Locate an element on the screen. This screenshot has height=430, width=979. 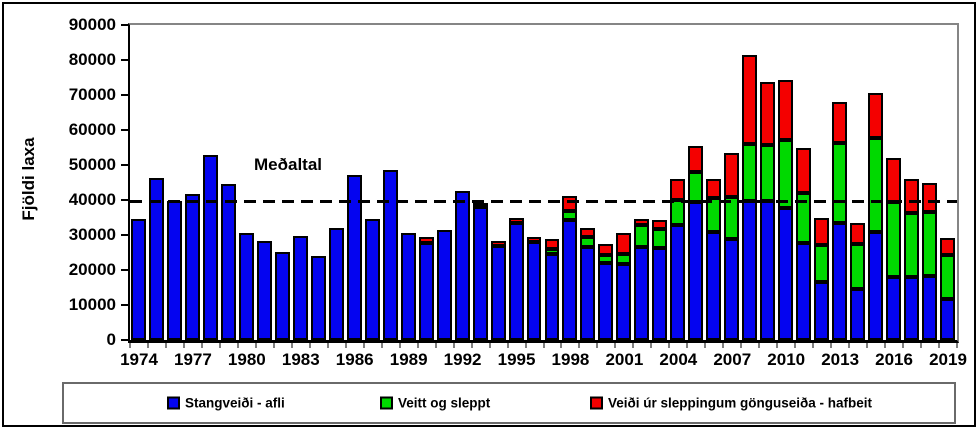
bar-2003-series0 is located at coordinates (660, 294).